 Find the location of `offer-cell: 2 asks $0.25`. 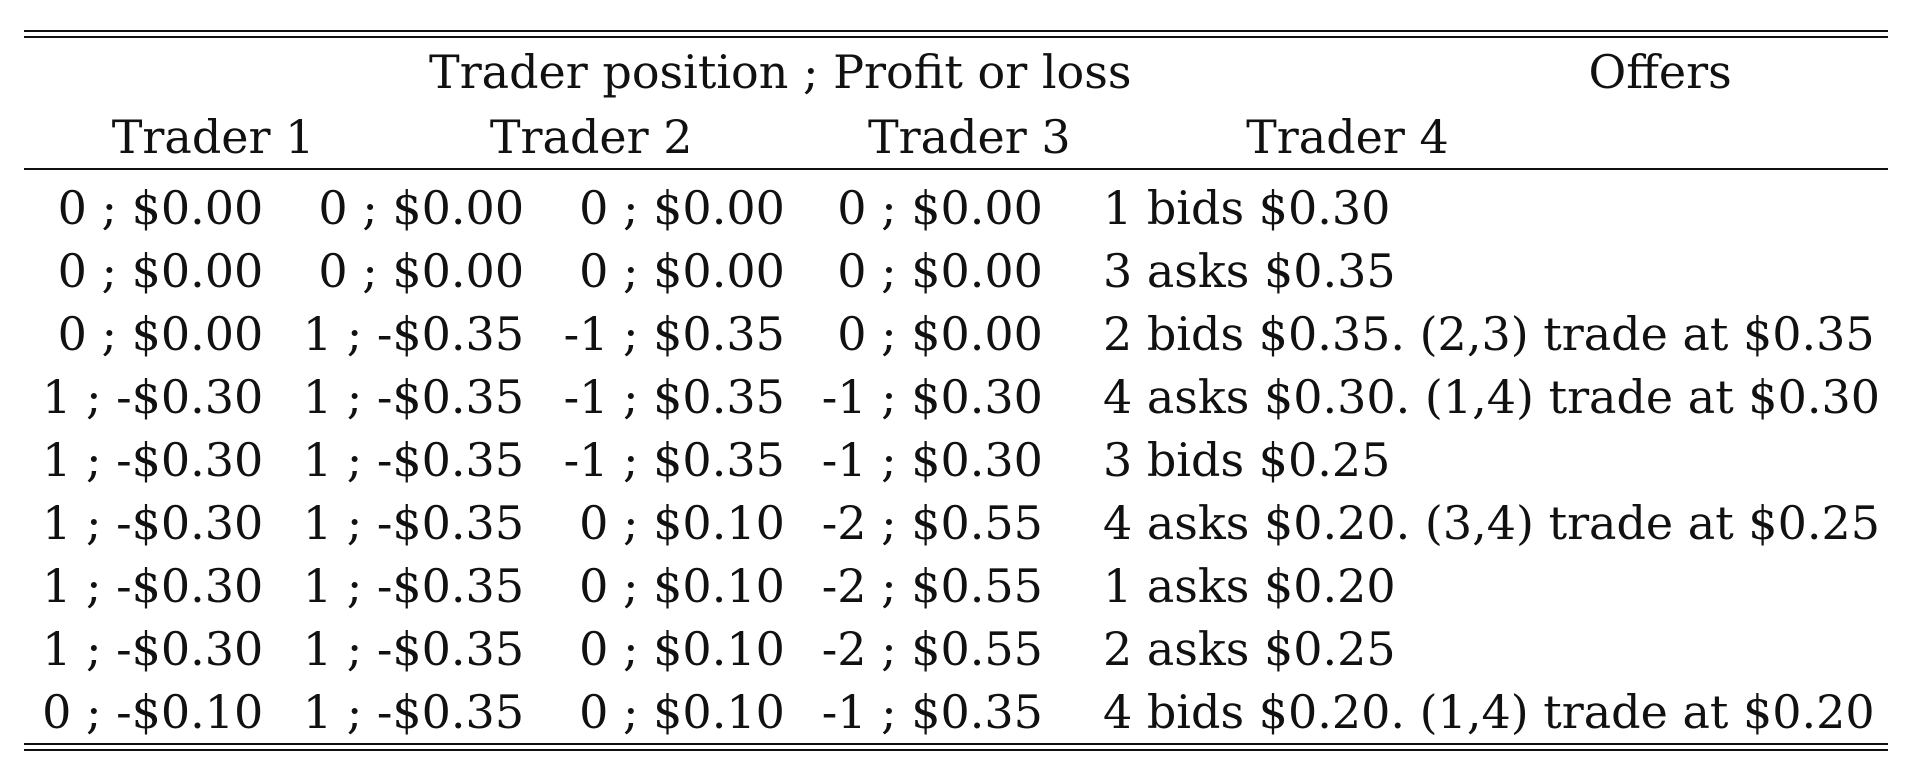

offer-cell: 2 asks $0.25 is located at coordinates (1249, 648).